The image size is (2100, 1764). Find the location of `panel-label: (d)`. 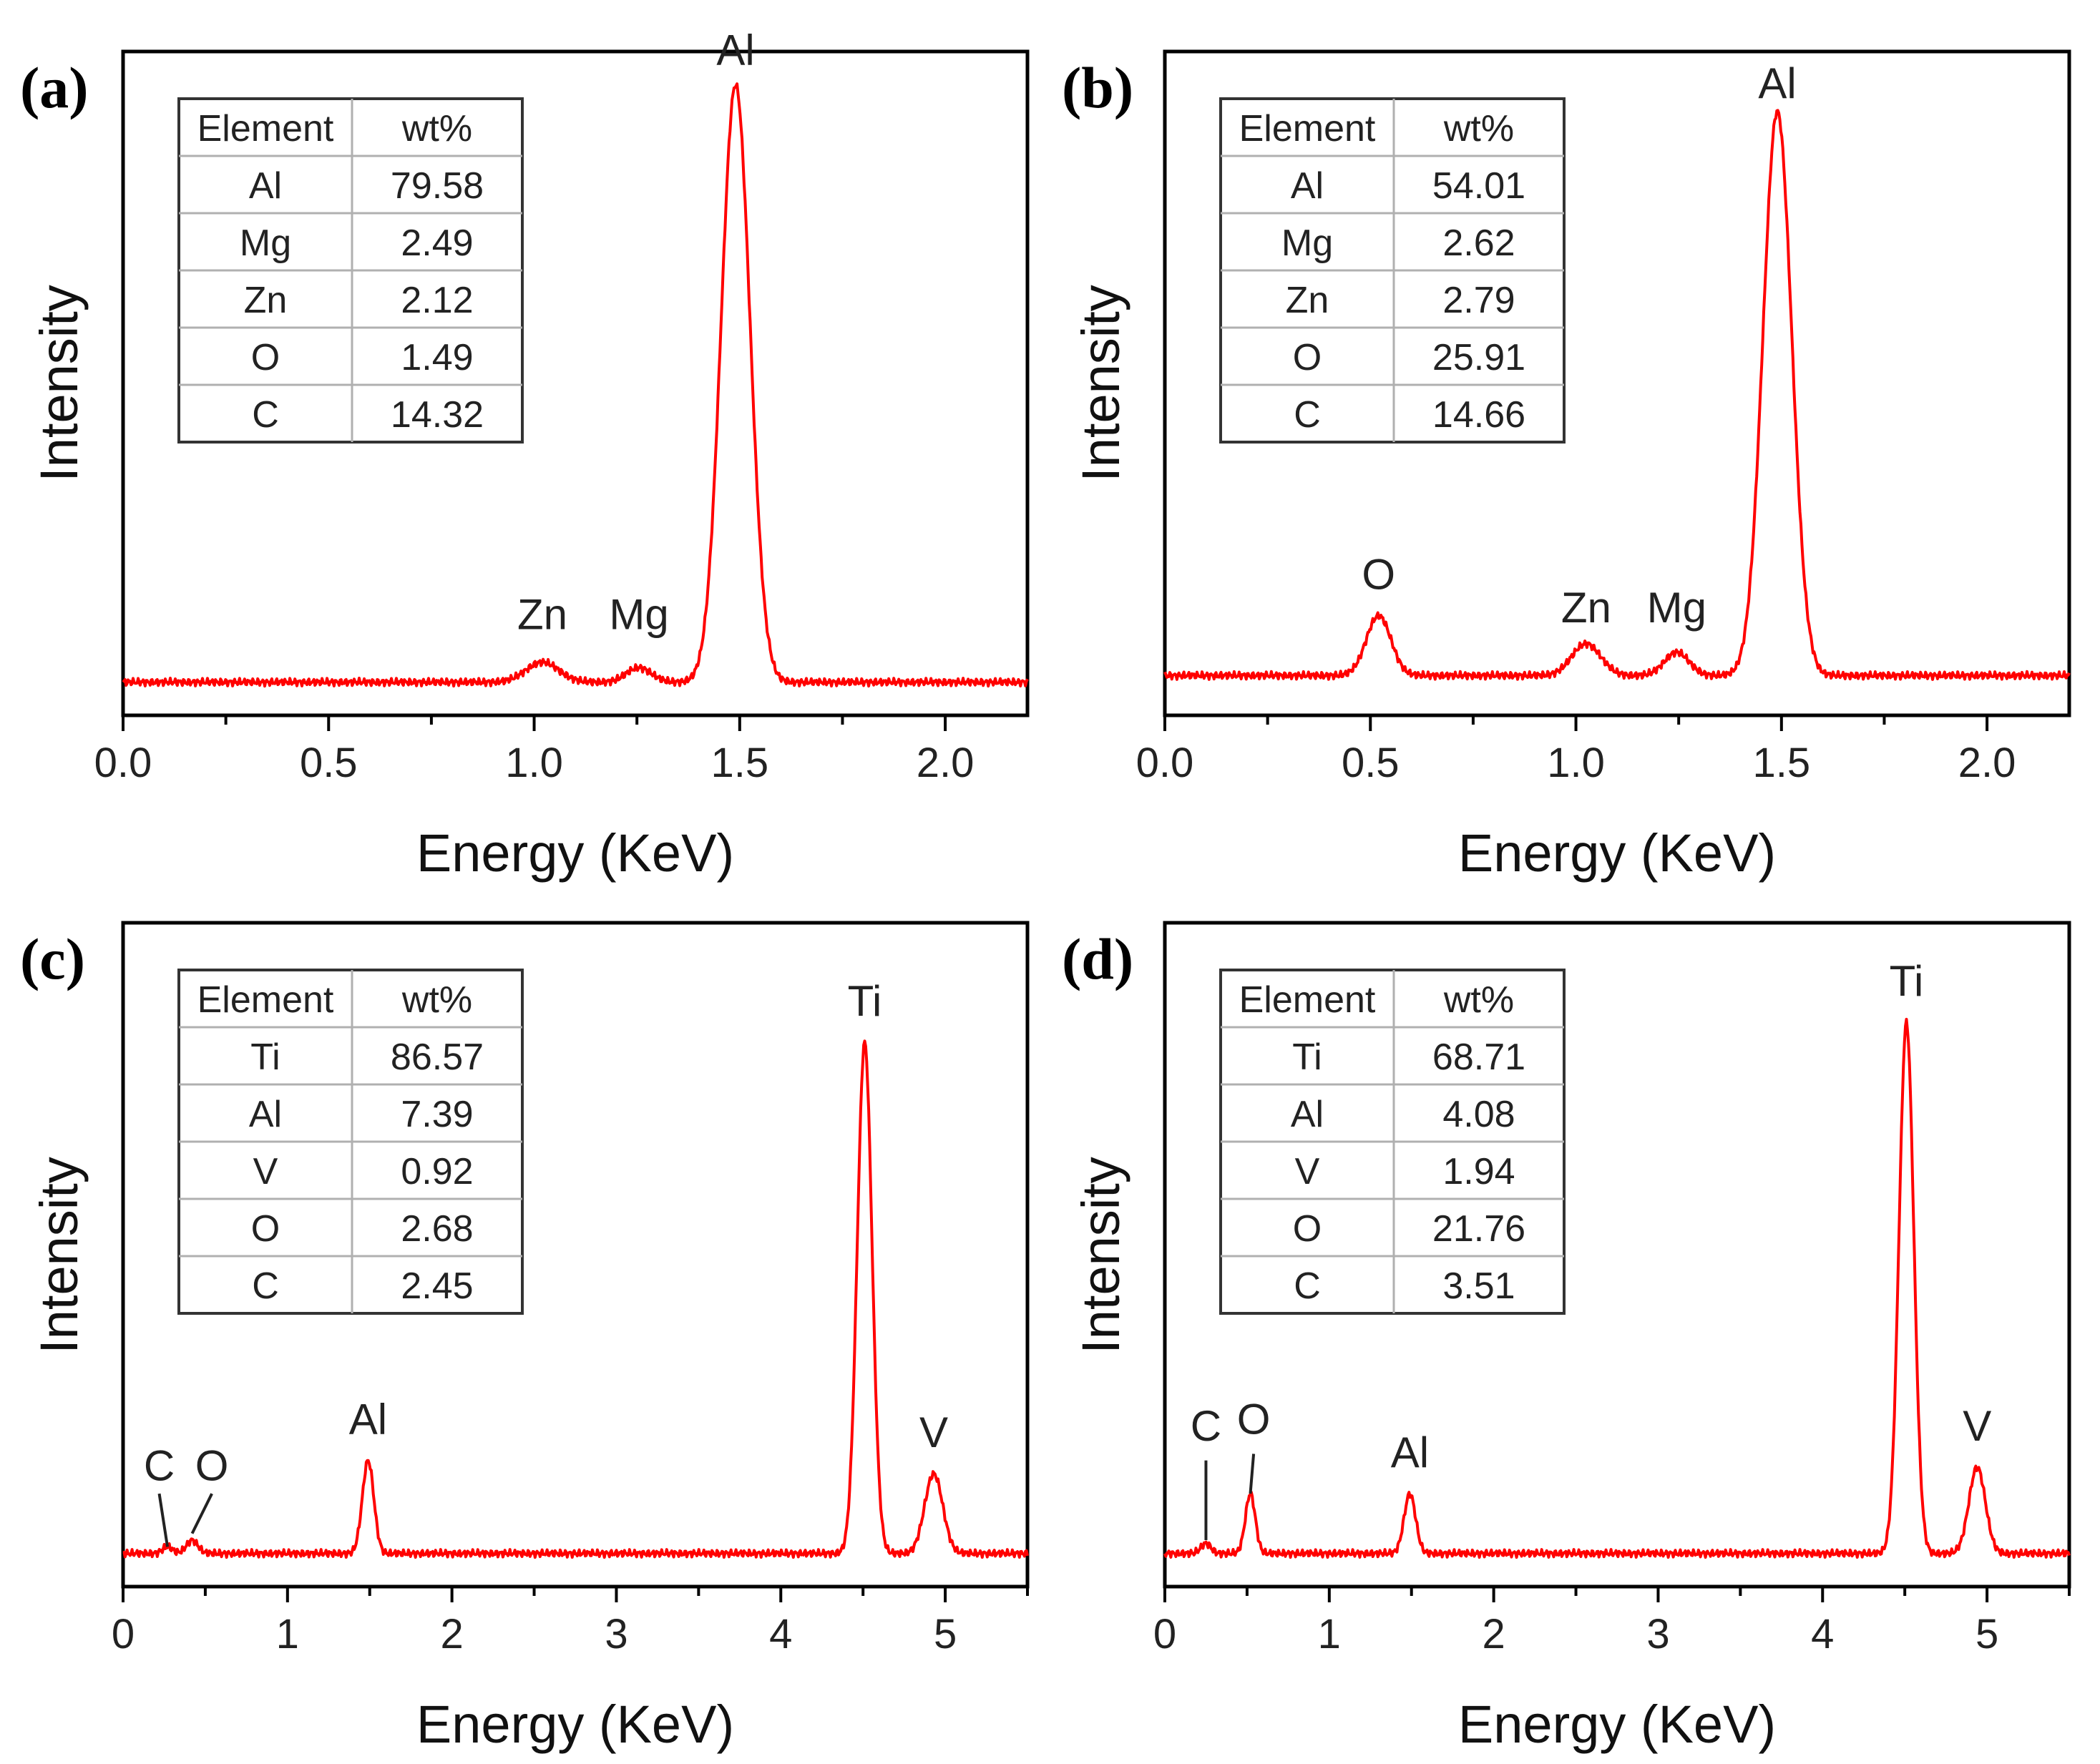

panel-label: (d) is located at coordinates (1097, 959).